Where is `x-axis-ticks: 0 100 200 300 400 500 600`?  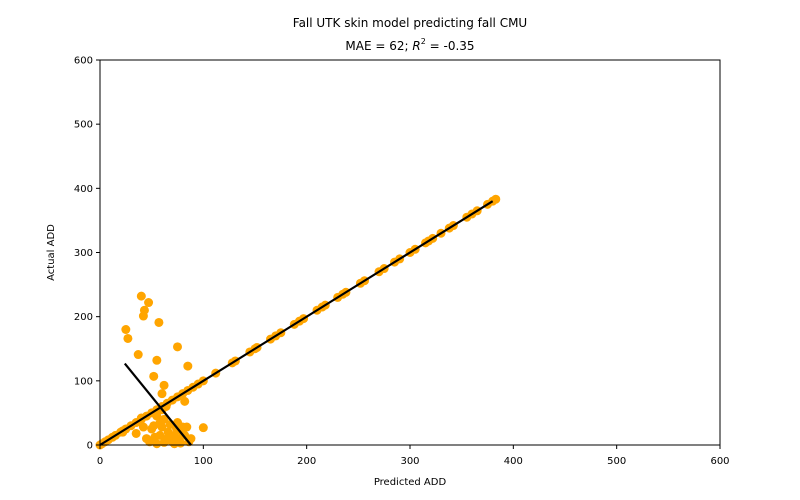
x-axis-ticks: 0 100 200 300 400 500 600 is located at coordinates (413, 456).